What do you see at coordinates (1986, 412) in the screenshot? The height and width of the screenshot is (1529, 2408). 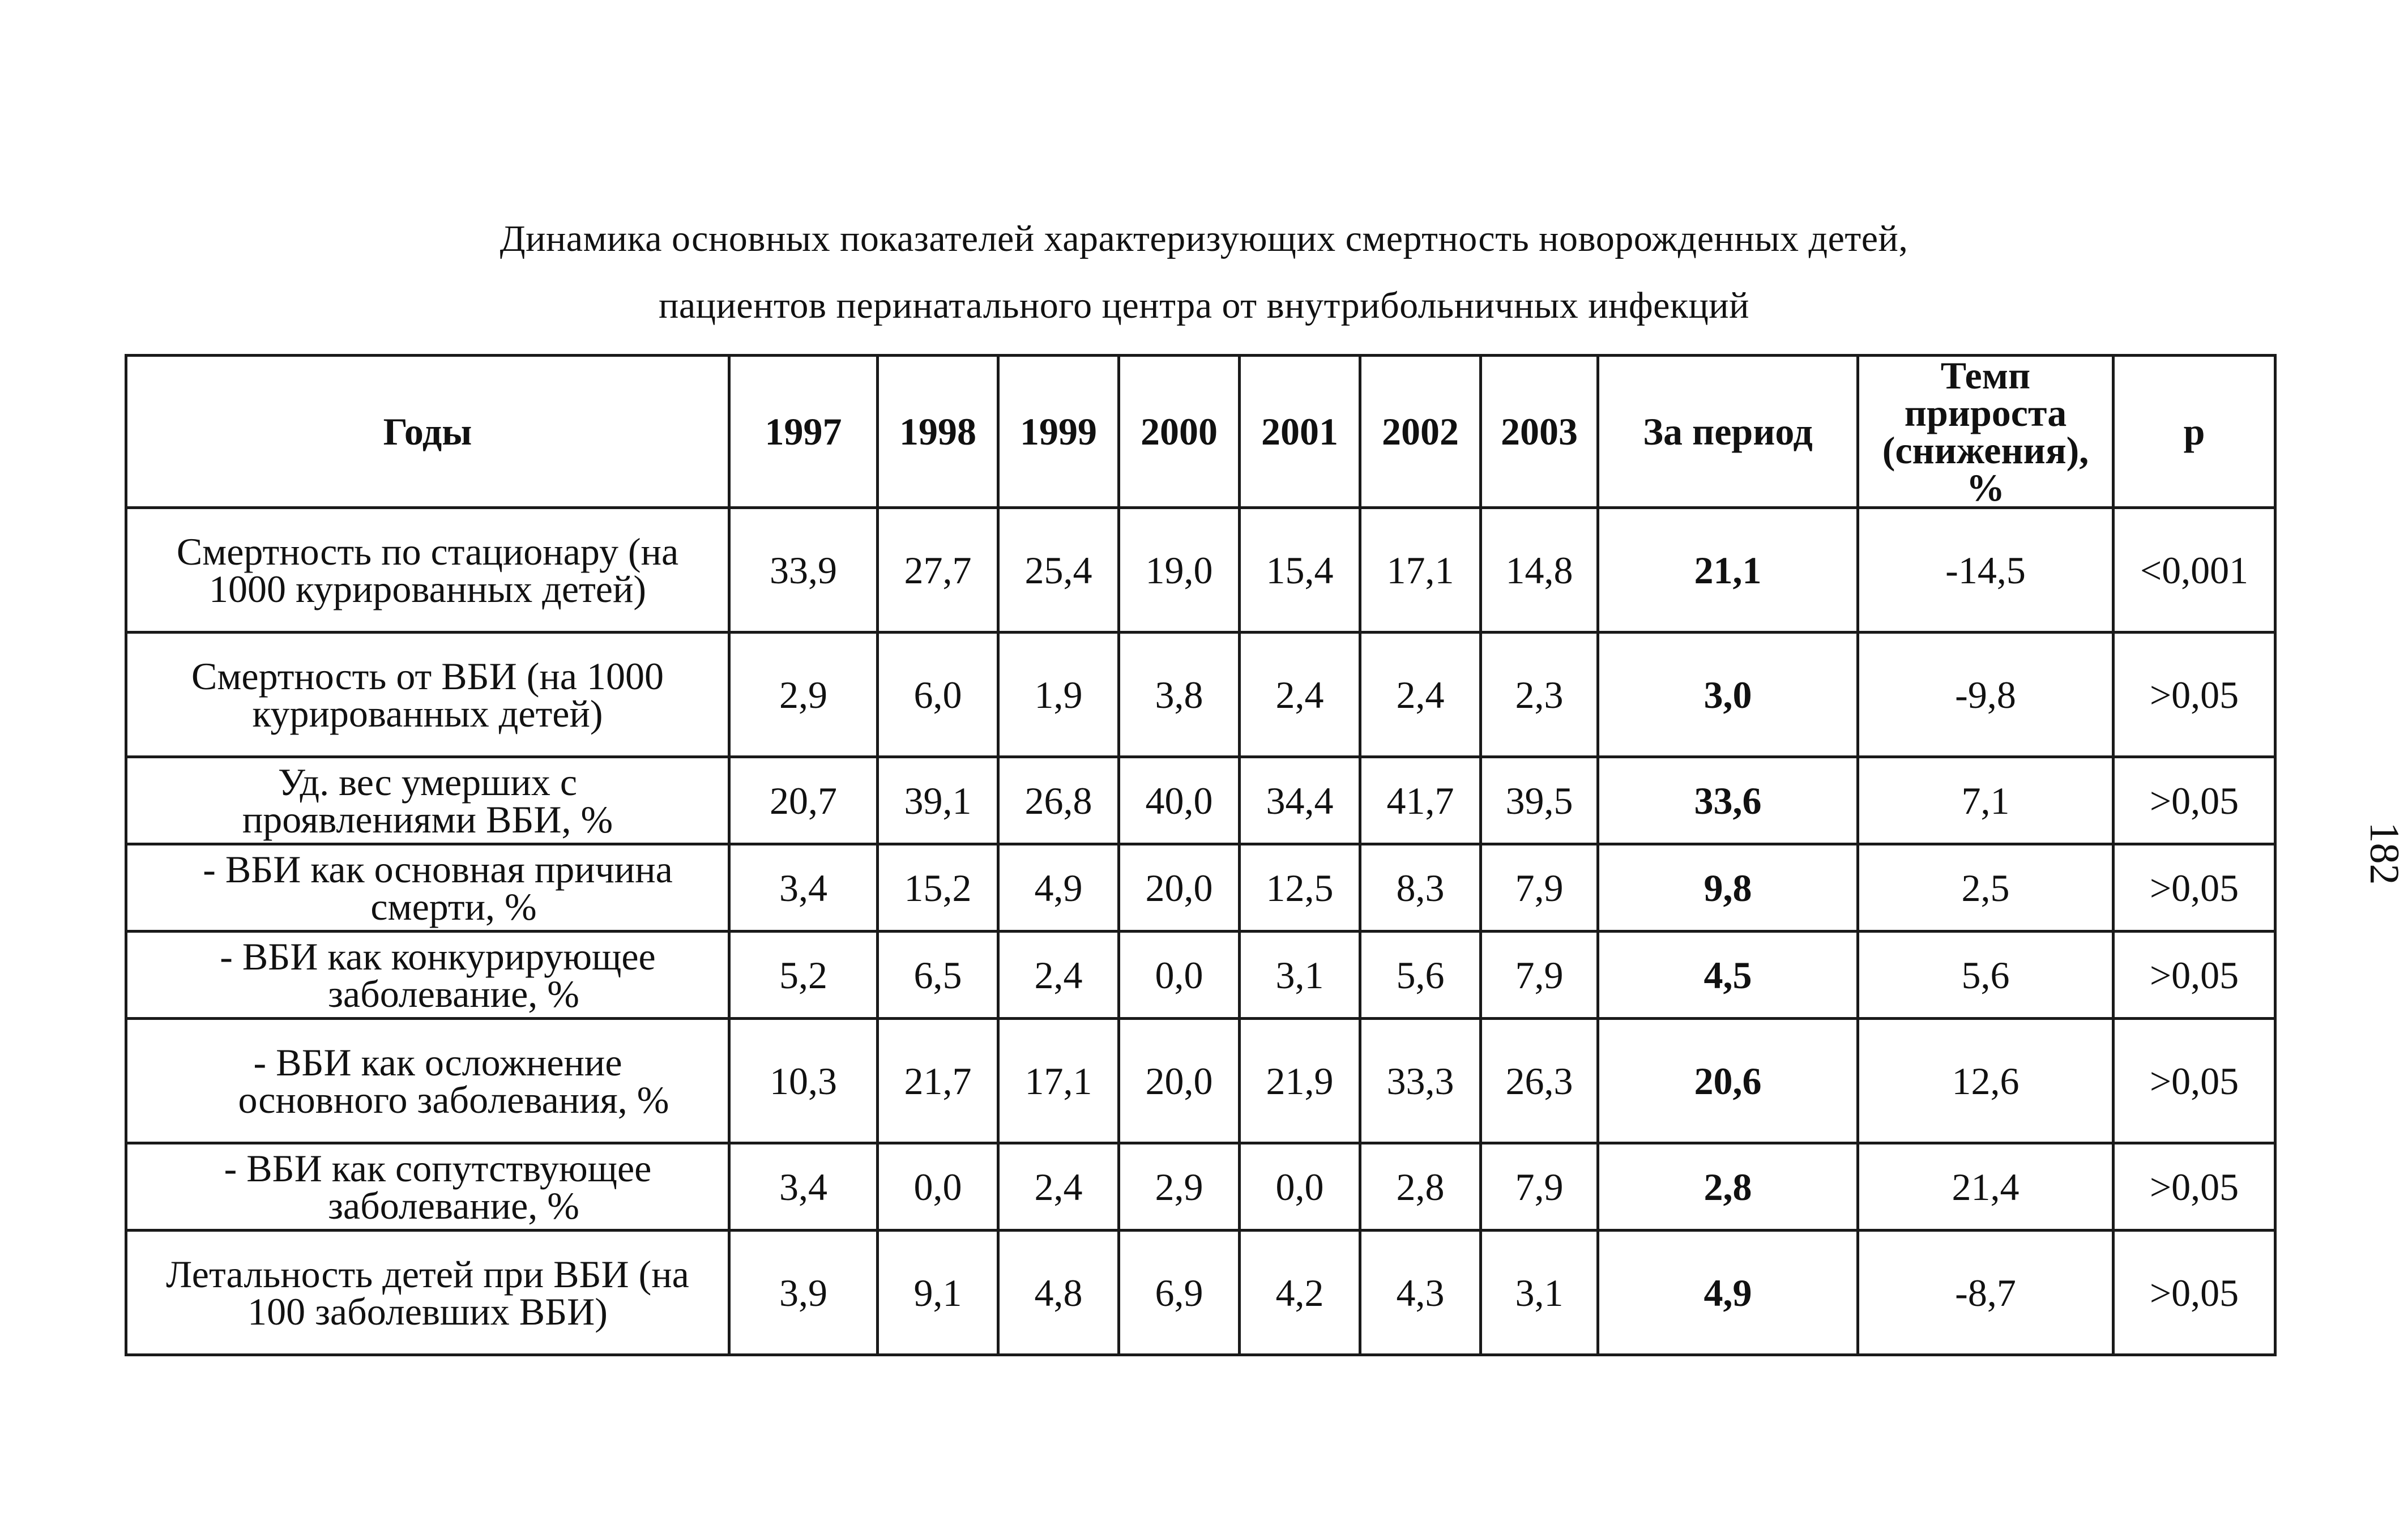 I see `header-growth-rate-line-2: прироста` at bounding box center [1986, 412].